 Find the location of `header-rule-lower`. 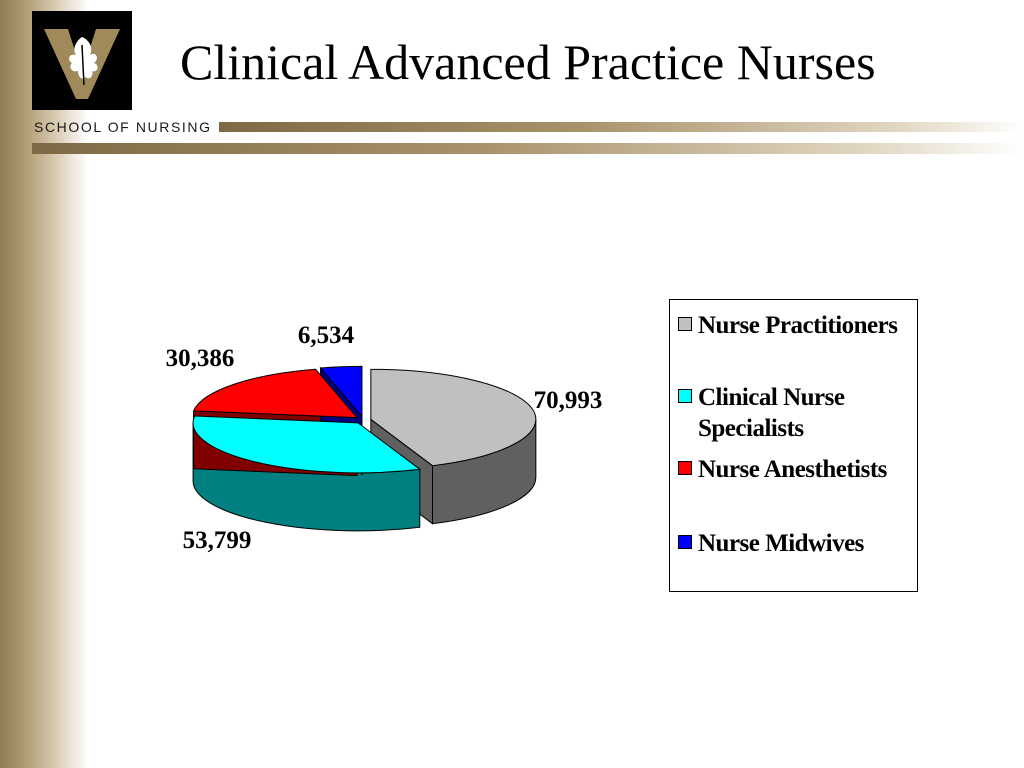

header-rule-lower is located at coordinates (528, 148).